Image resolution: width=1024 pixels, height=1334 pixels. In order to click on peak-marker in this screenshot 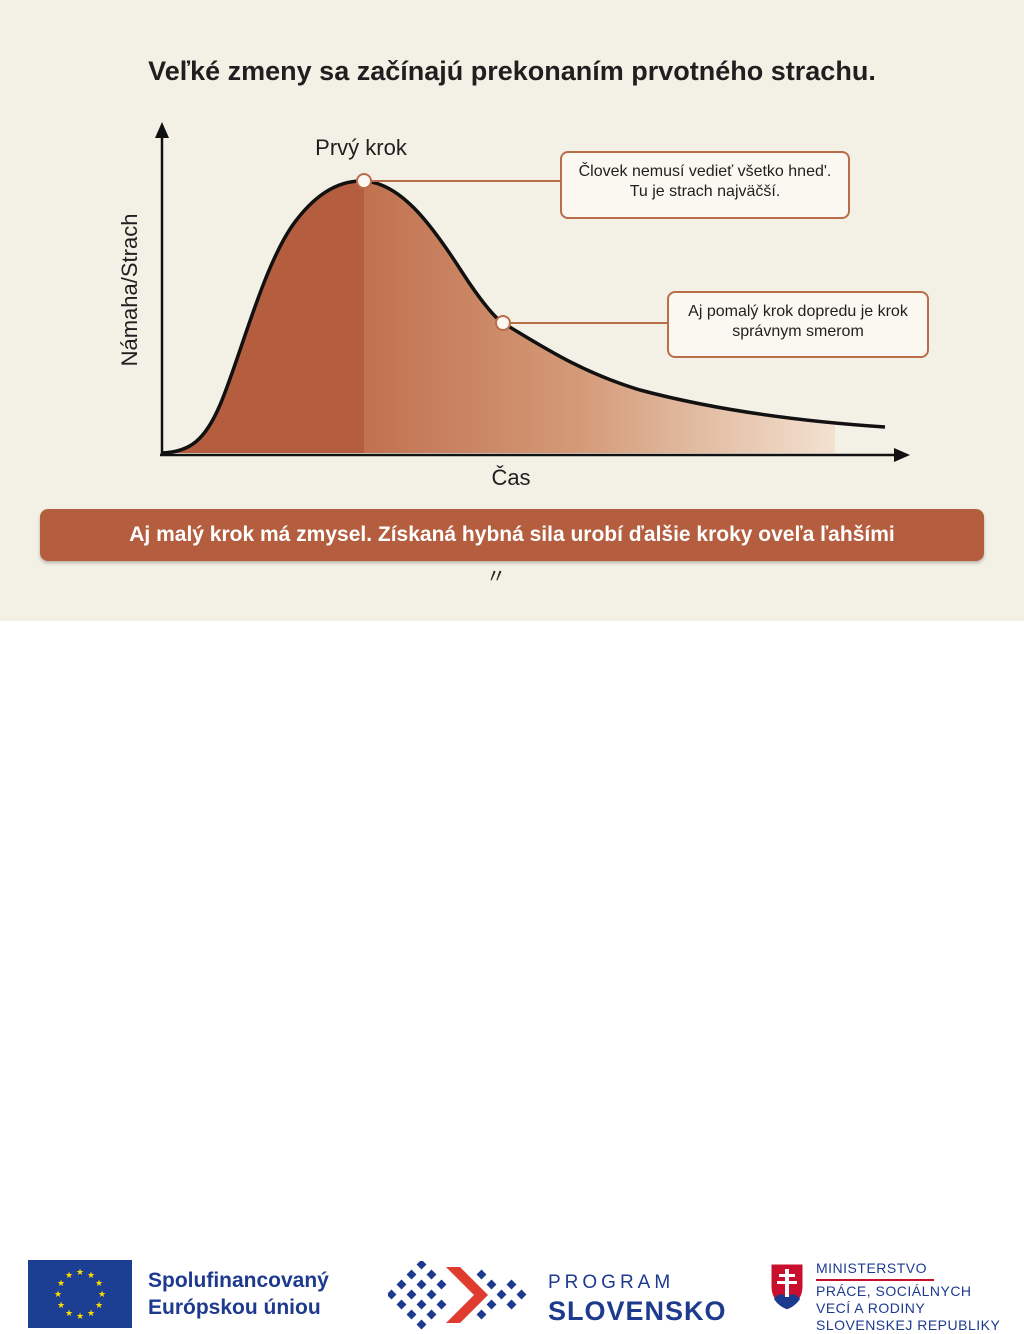, I will do `click(364, 181)`.